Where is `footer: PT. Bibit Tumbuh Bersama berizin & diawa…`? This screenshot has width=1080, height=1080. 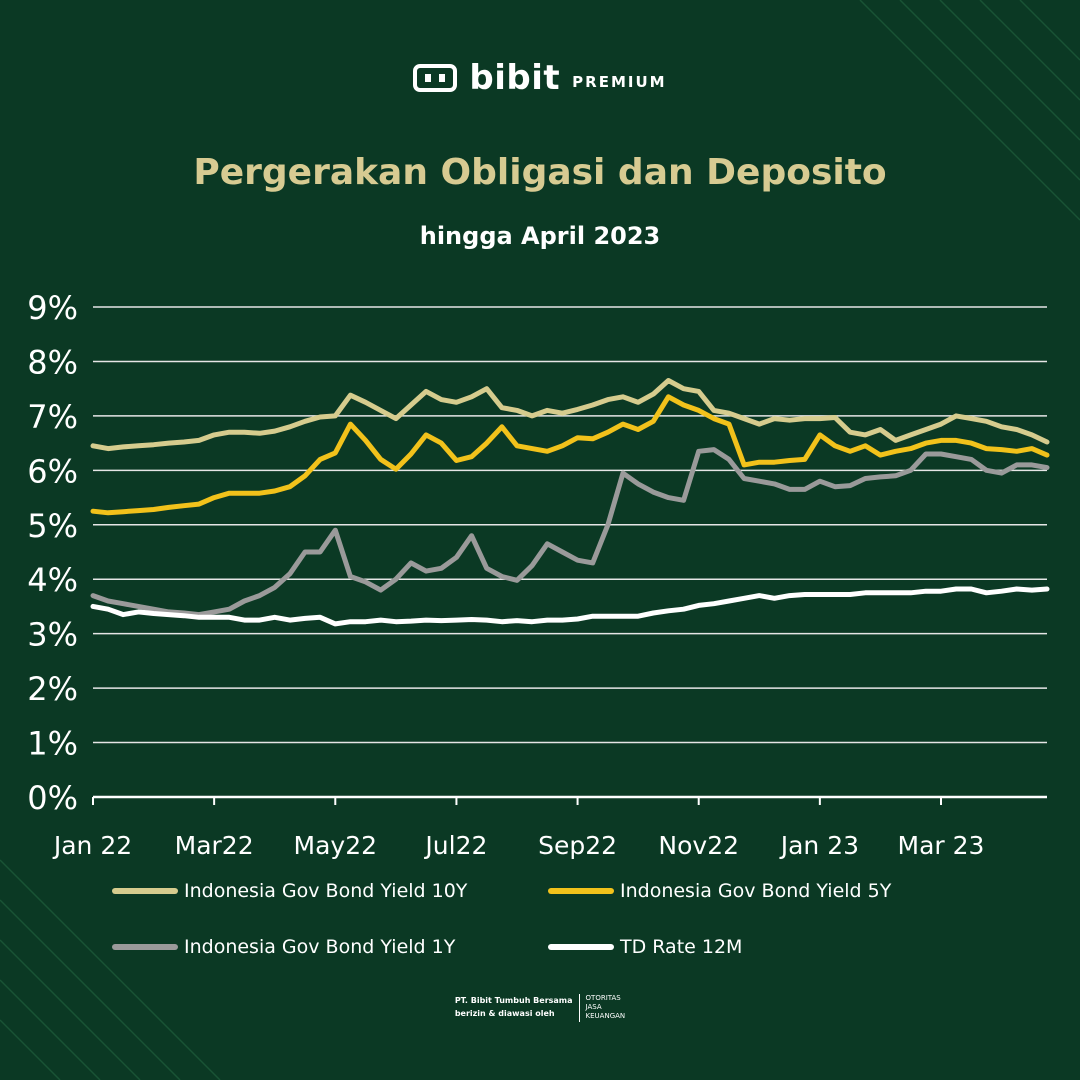
footer: PT. Bibit Tumbuh Bersama berizin & diawa… is located at coordinates (540, 1008).